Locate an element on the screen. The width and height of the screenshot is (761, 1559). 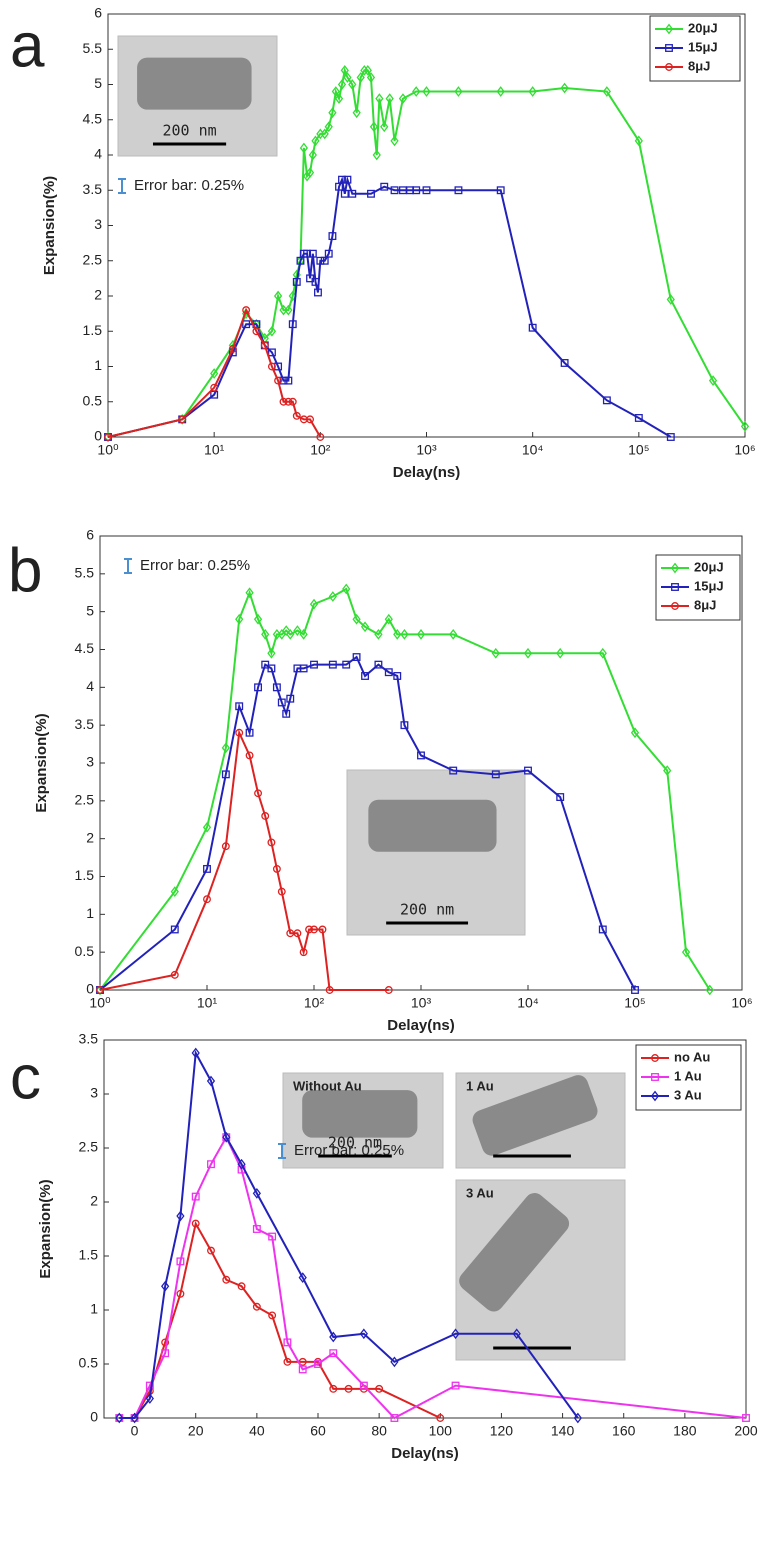
y-tick-label: 1 is located at coordinates (94, 1309).